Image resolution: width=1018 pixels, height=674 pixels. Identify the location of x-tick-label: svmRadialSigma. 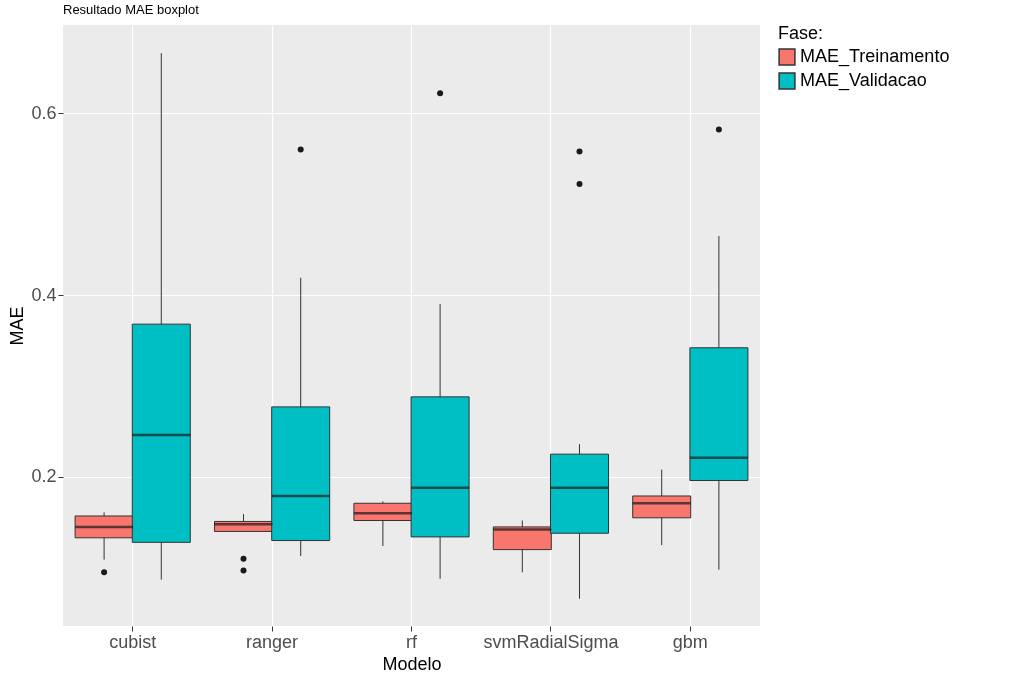
(551, 641).